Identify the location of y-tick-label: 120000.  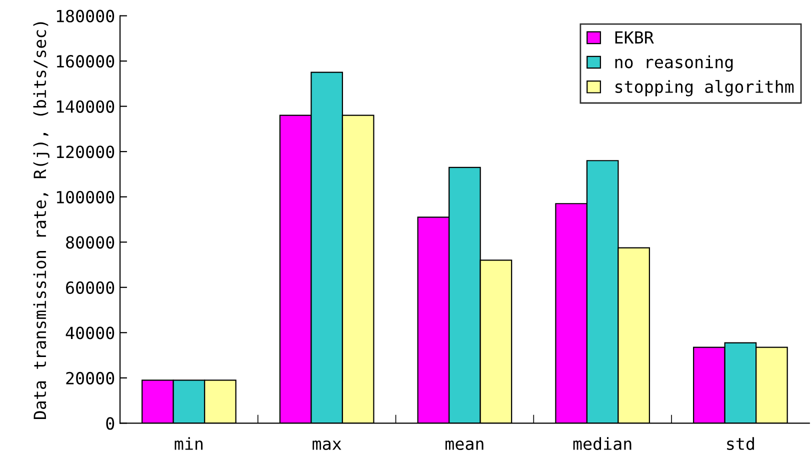
(85, 152).